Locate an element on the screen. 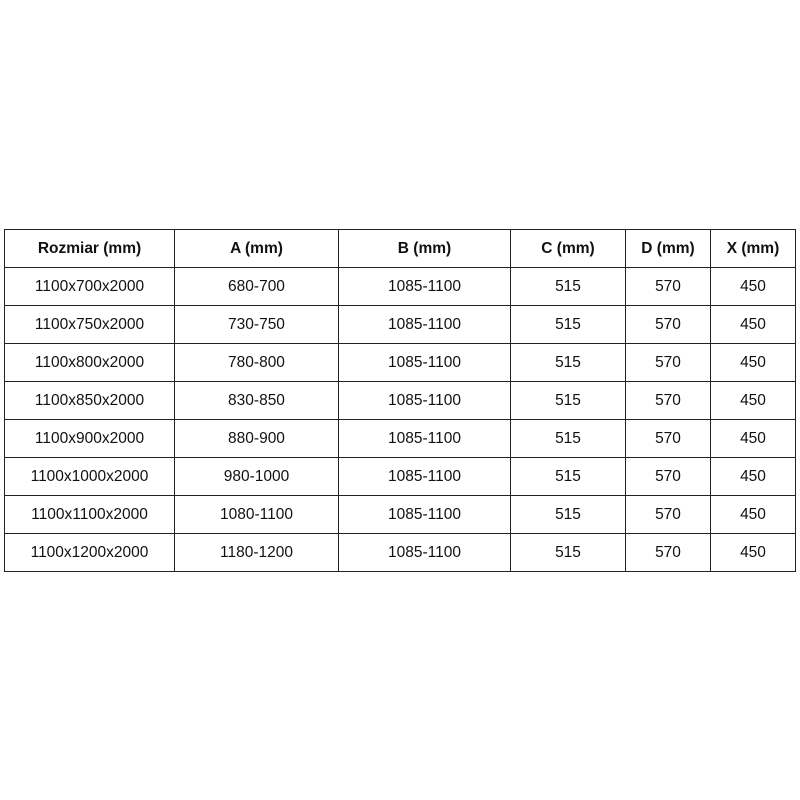 Image resolution: width=800 pixels, height=800 pixels. table-cell: 1100x700x2000 is located at coordinates (89, 286).